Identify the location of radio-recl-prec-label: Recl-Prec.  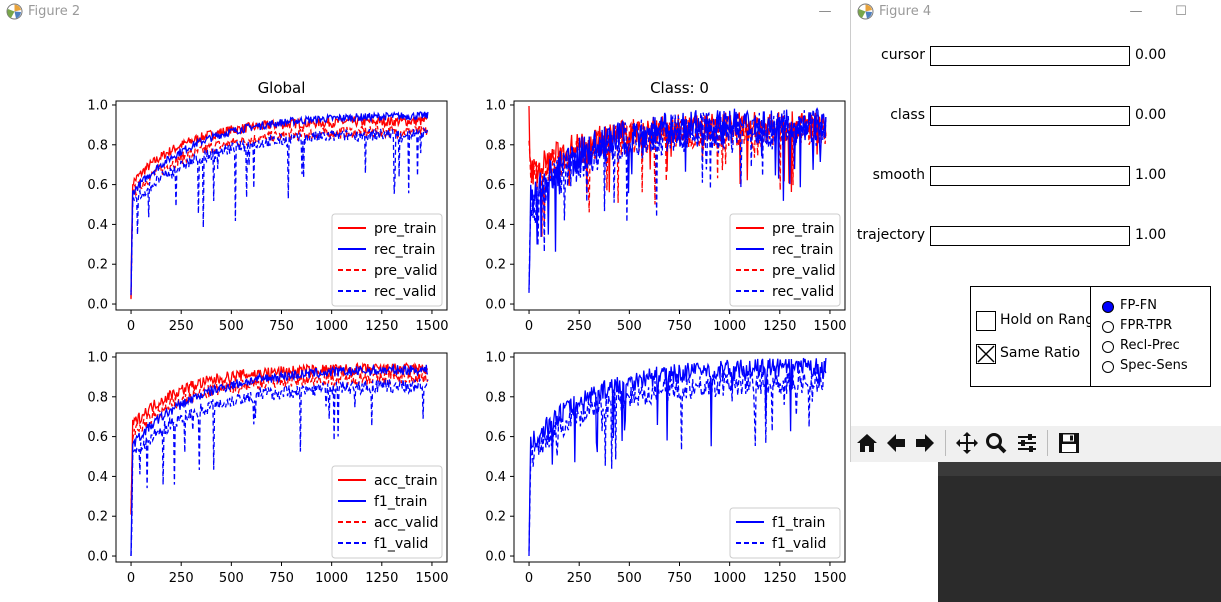
(1150, 345).